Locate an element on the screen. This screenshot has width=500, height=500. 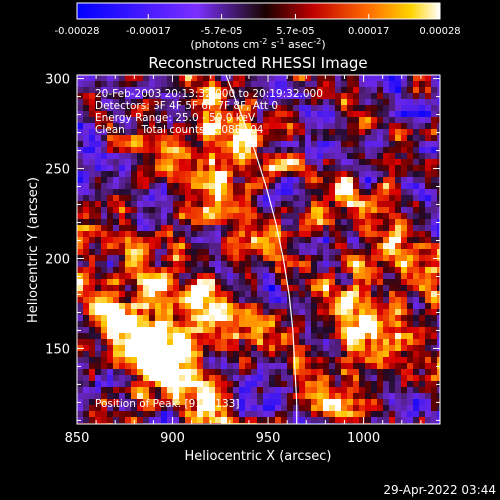
y-axis-label: Heliocentric Y (arcsec) is located at coordinates (33, 250).